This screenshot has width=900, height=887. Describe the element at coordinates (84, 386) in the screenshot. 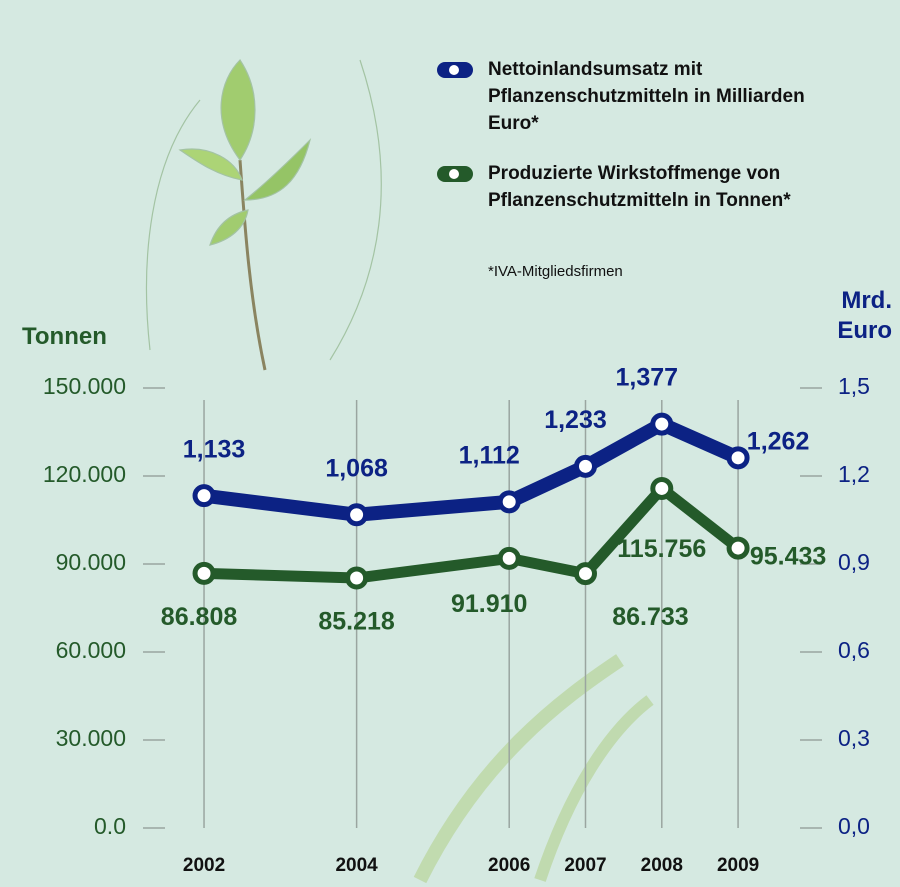

I see `y-tick-label: 150.000` at that location.